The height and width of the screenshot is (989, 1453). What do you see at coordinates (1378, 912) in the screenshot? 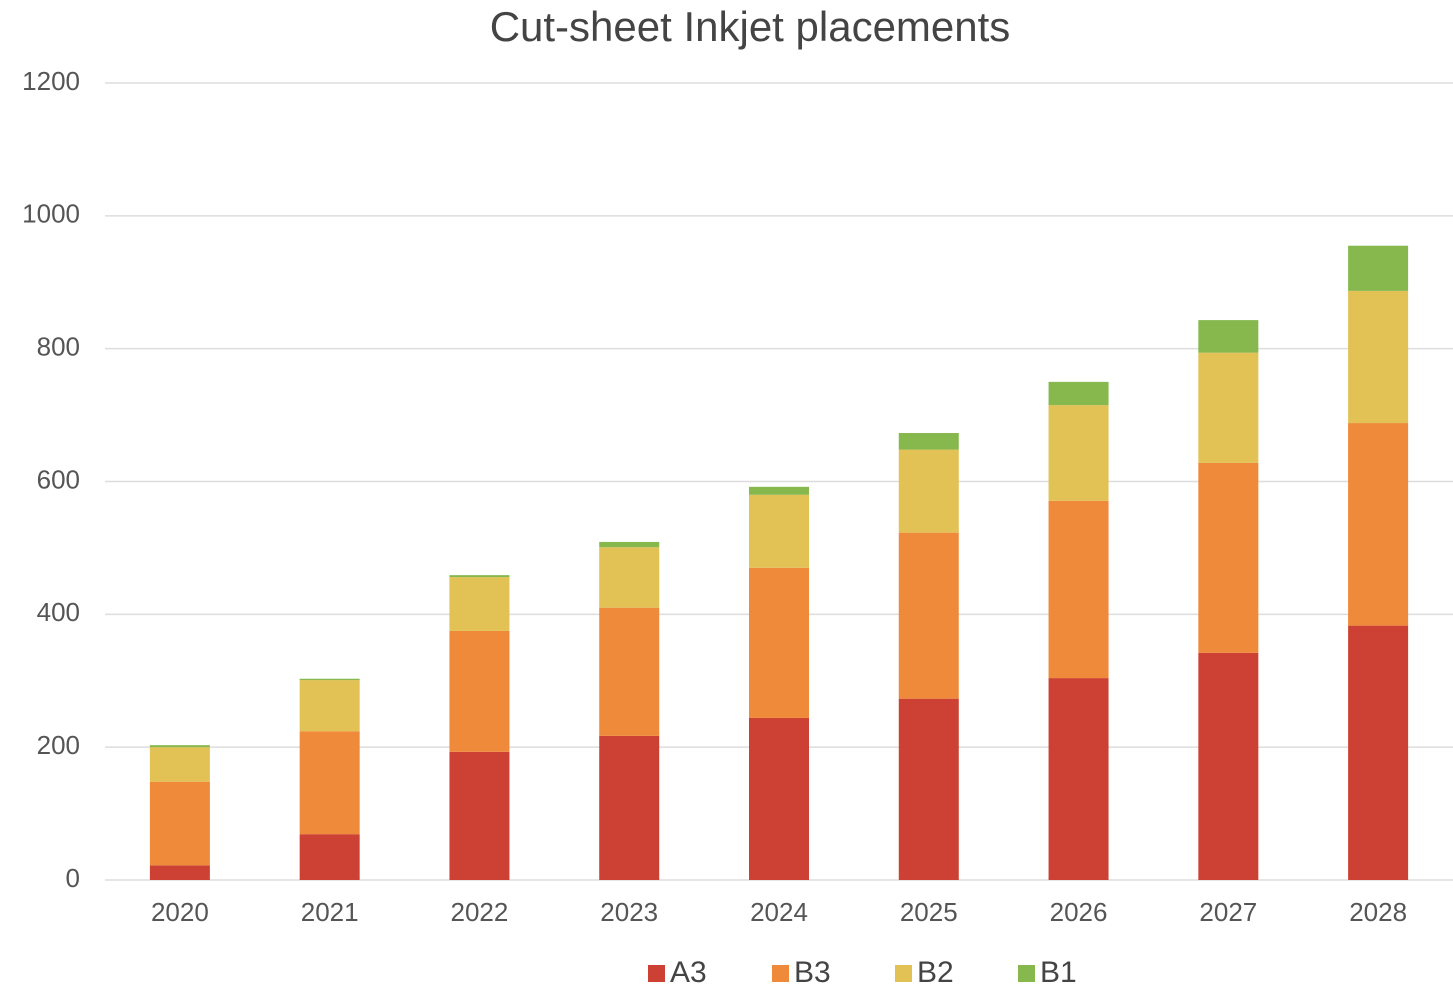
I see `x-tick-label: 2028` at bounding box center [1378, 912].